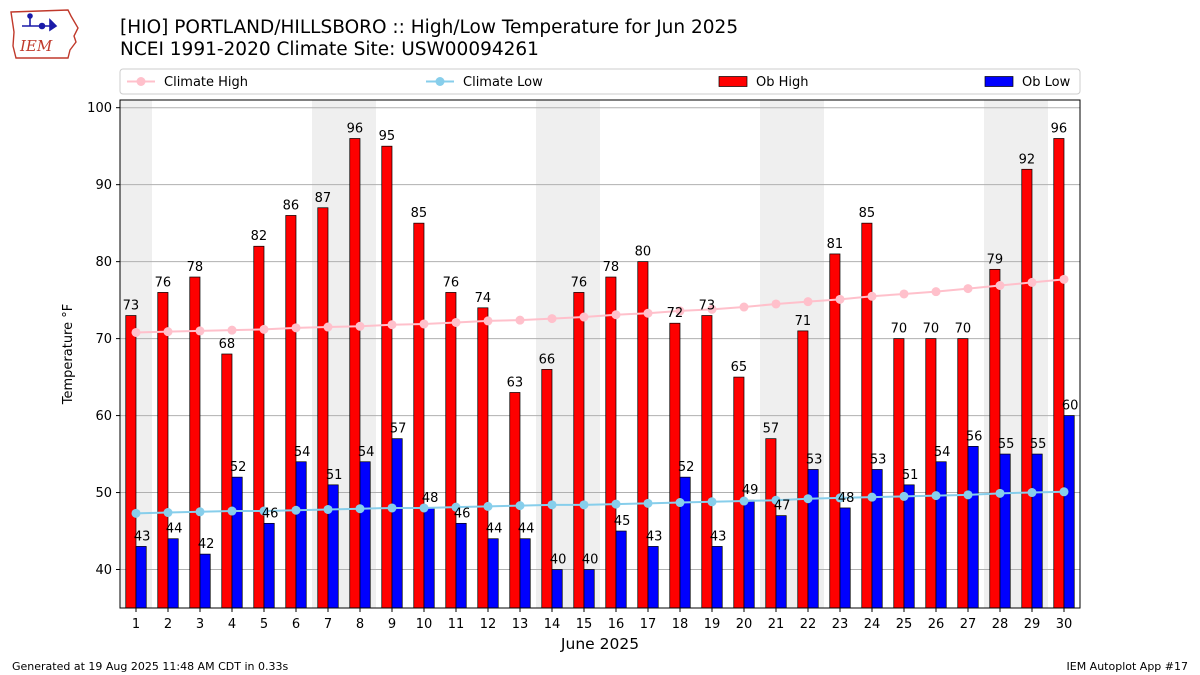 This screenshot has width=1200, height=675. Describe the element at coordinates (686, 467) in the screenshot. I see `ob-low-label-18: 52` at that location.